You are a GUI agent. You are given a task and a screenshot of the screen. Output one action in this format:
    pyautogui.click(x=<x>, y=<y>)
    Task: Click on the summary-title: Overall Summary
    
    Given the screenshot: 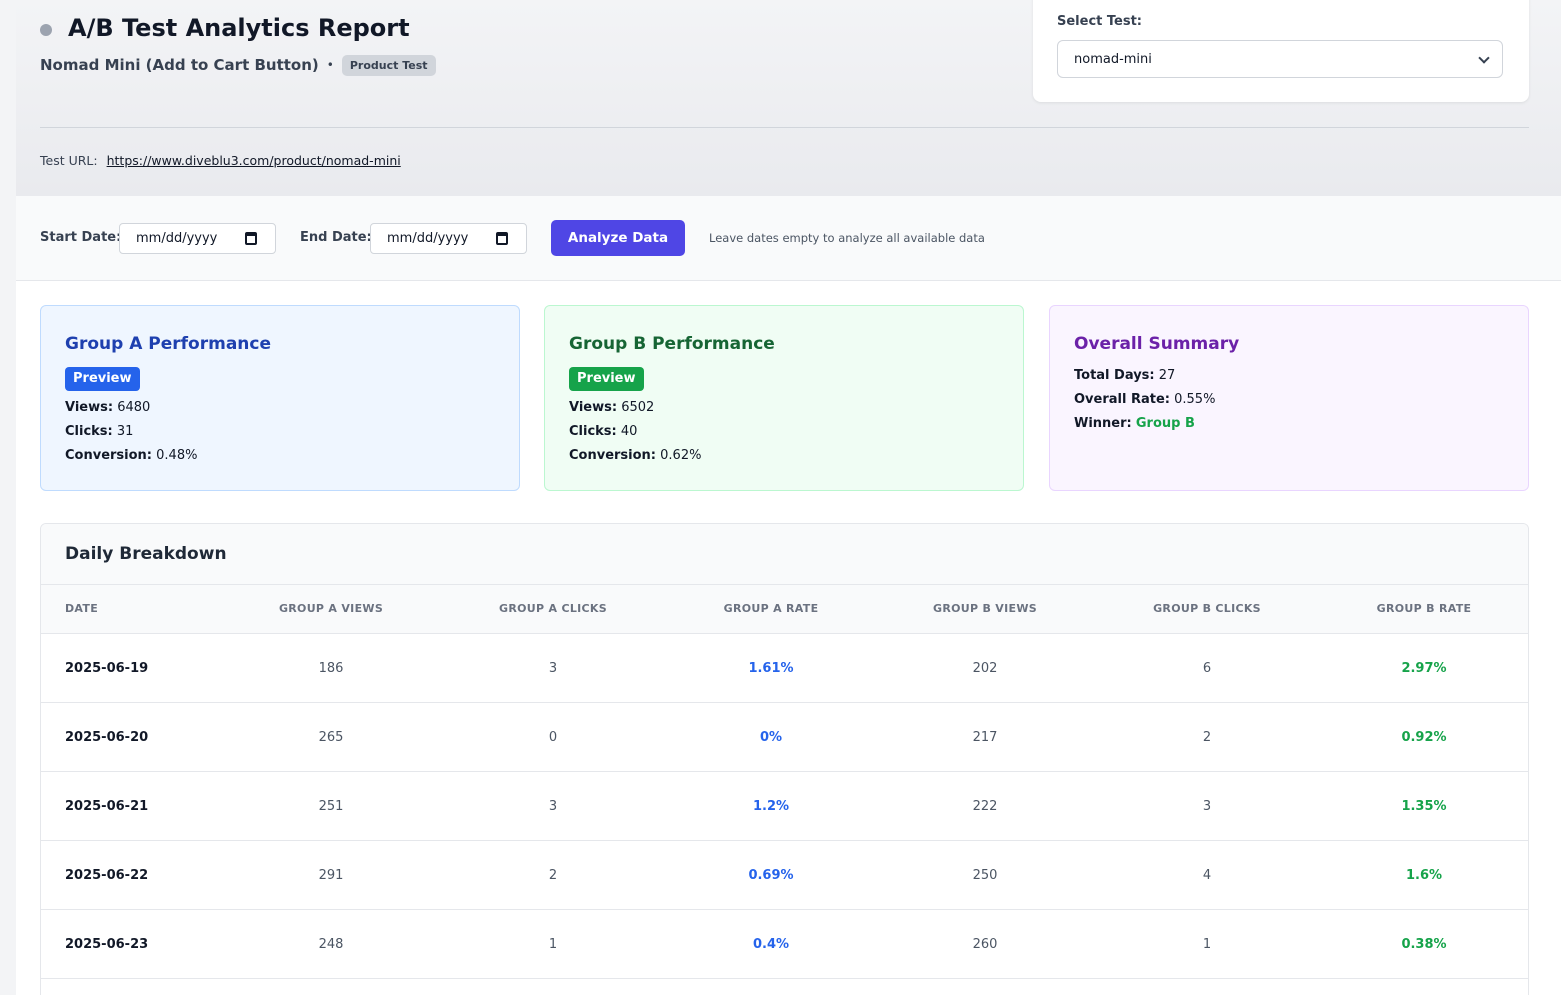 What is the action you would take?
    pyautogui.click(x=1157, y=344)
    